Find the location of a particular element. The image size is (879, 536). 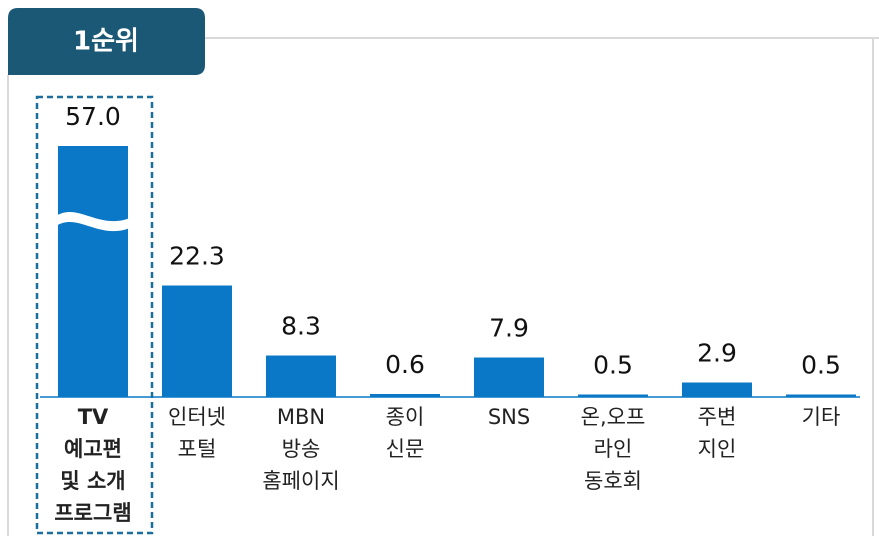

x-tick-label: 지인 is located at coordinates (717, 449).